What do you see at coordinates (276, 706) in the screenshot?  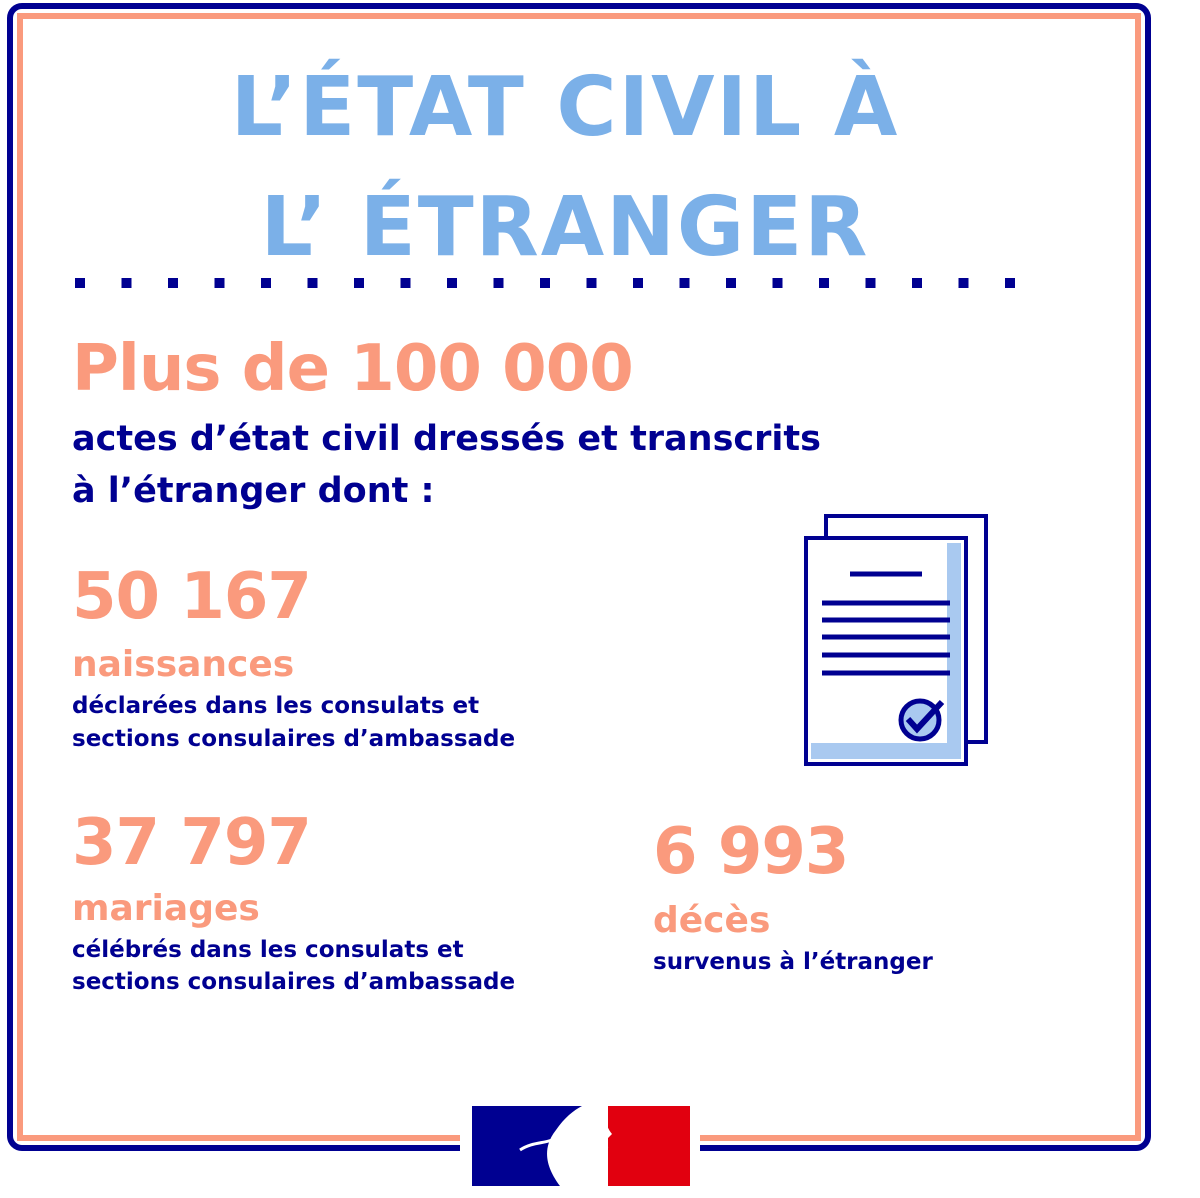 I see `stat-description: déclarées dans les consulats et` at bounding box center [276, 706].